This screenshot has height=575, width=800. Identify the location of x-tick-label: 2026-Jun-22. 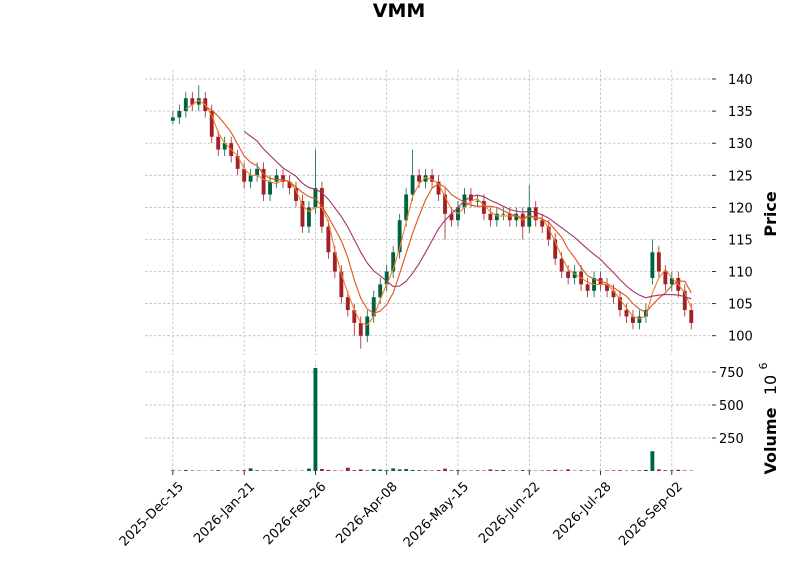
(509, 512).